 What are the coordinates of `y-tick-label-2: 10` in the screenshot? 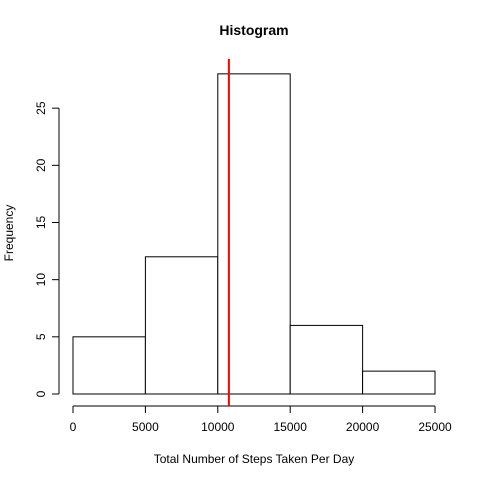 It's located at (41, 280).